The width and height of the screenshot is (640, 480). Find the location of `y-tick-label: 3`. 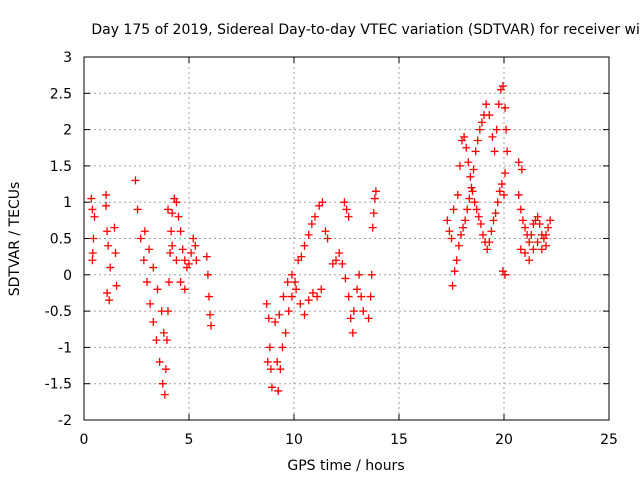

y-tick-label: 3 is located at coordinates (67, 58).